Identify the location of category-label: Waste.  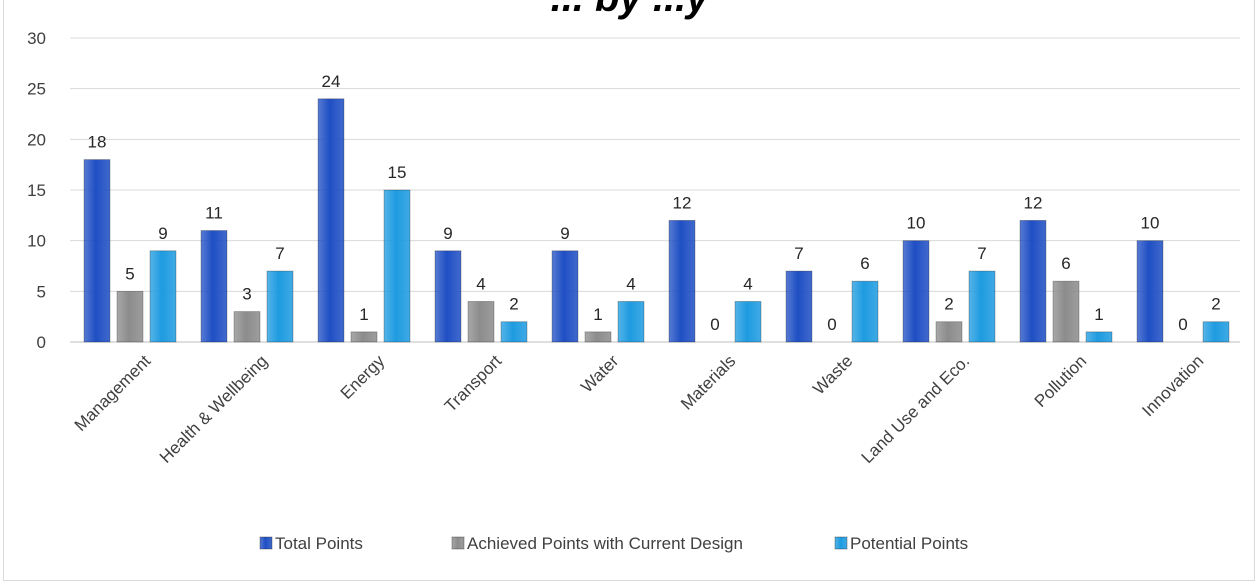
(832, 374).